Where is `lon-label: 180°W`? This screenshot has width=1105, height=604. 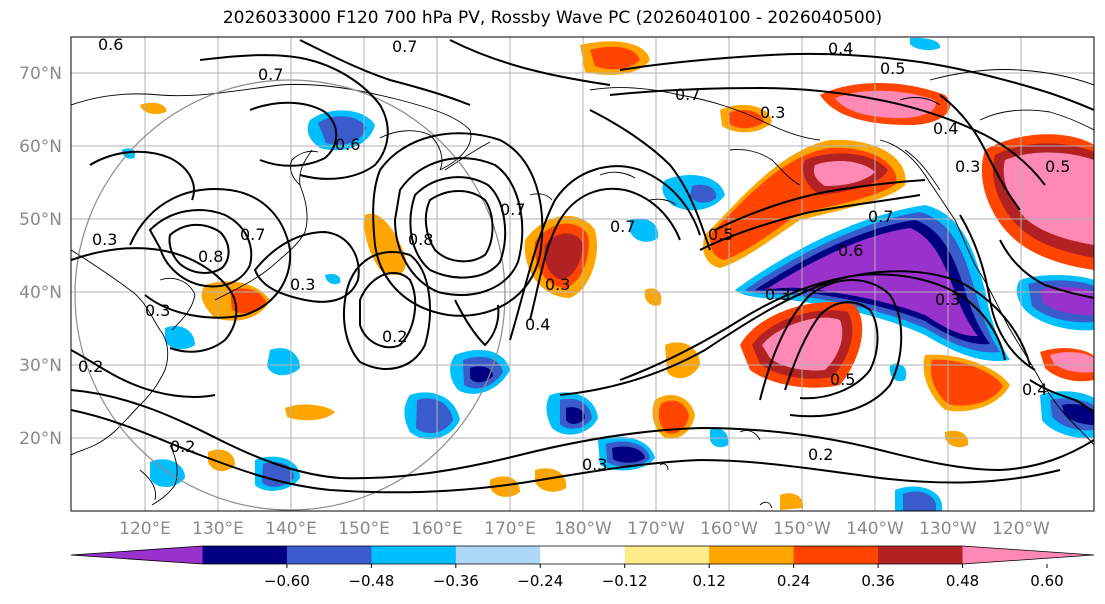 lon-label: 180°W is located at coordinates (583, 529).